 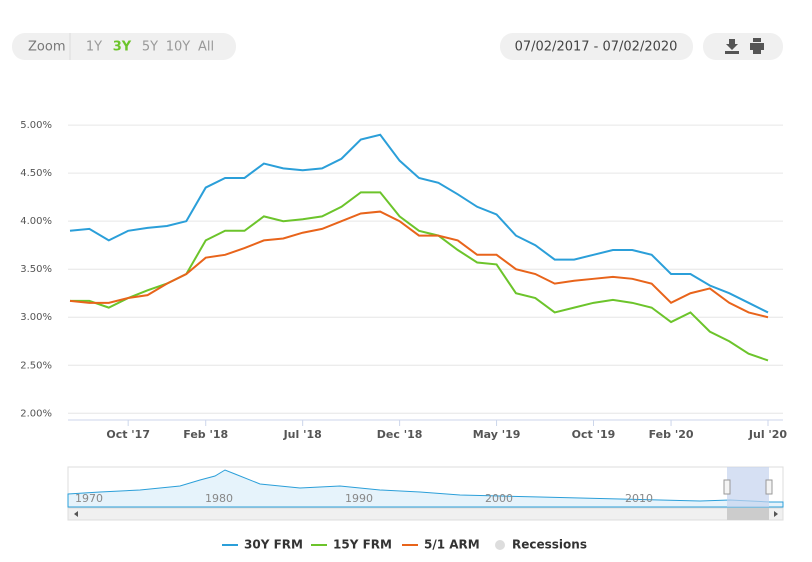 I want to click on x-tick-label: Oct '19, so click(x=594, y=434).